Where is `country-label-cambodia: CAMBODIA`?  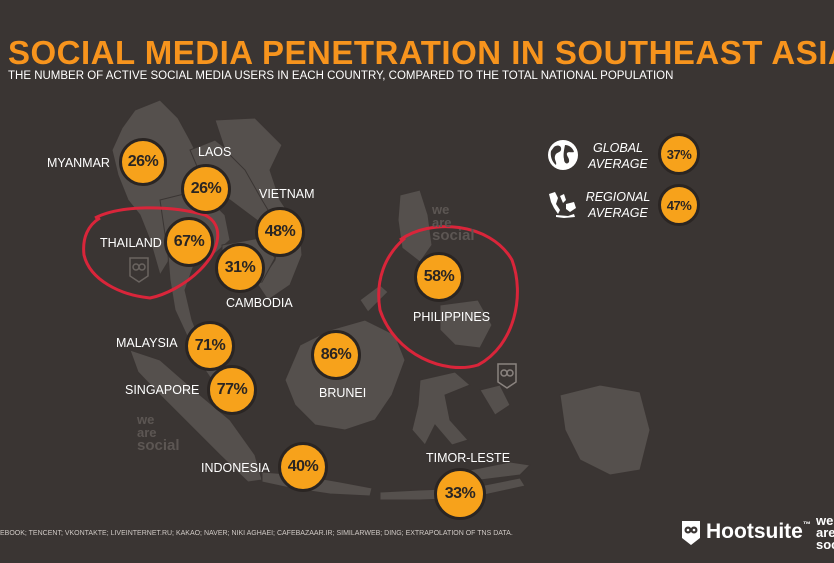 country-label-cambodia: CAMBODIA is located at coordinates (259, 303).